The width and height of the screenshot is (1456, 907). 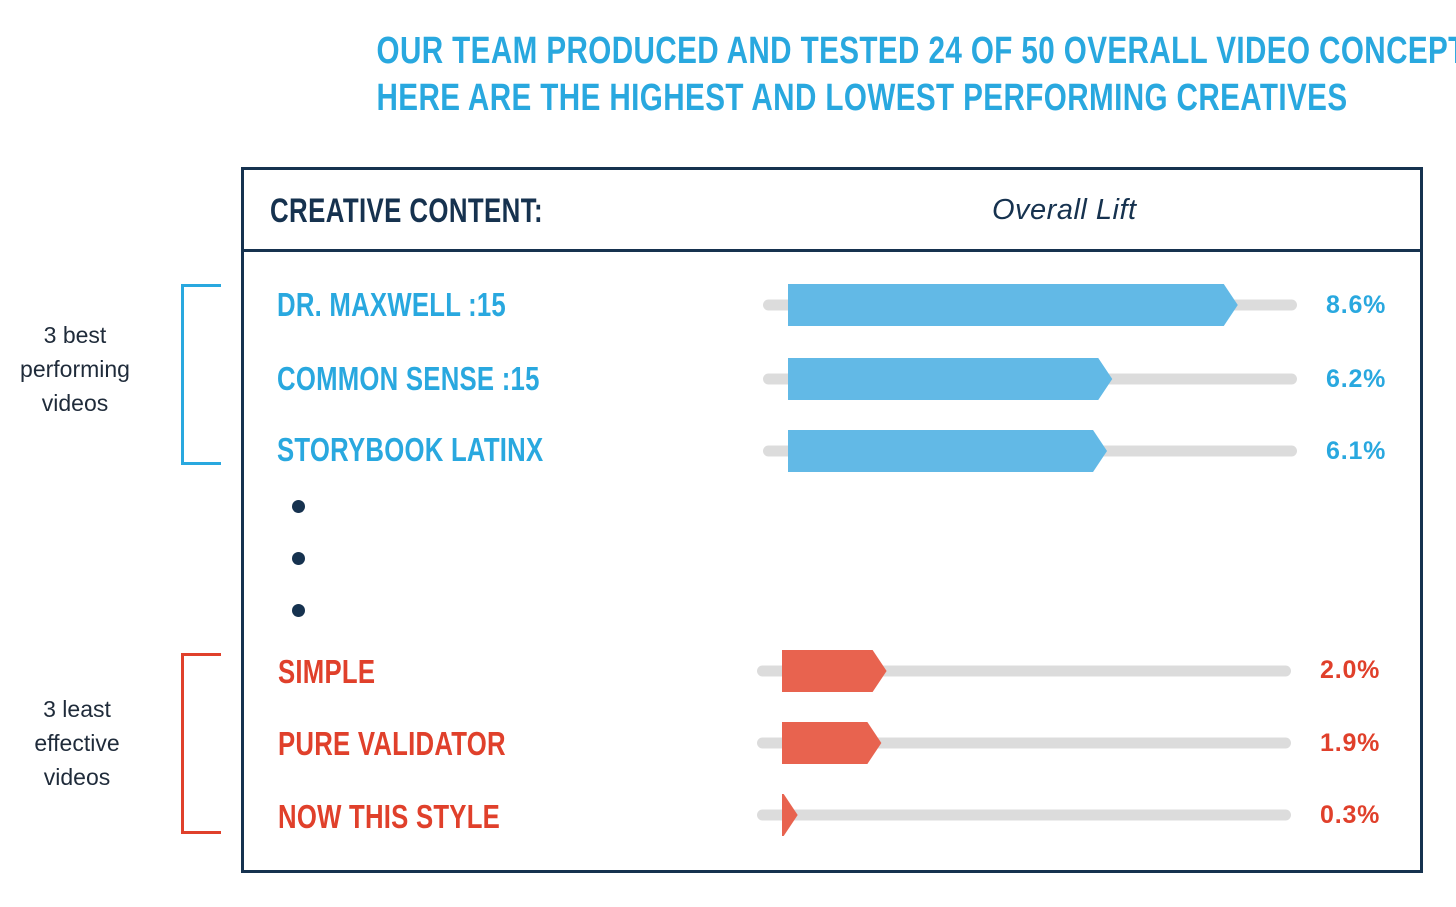 I want to click on worst-group-label-line-1: 3 least, so click(x=77, y=709).